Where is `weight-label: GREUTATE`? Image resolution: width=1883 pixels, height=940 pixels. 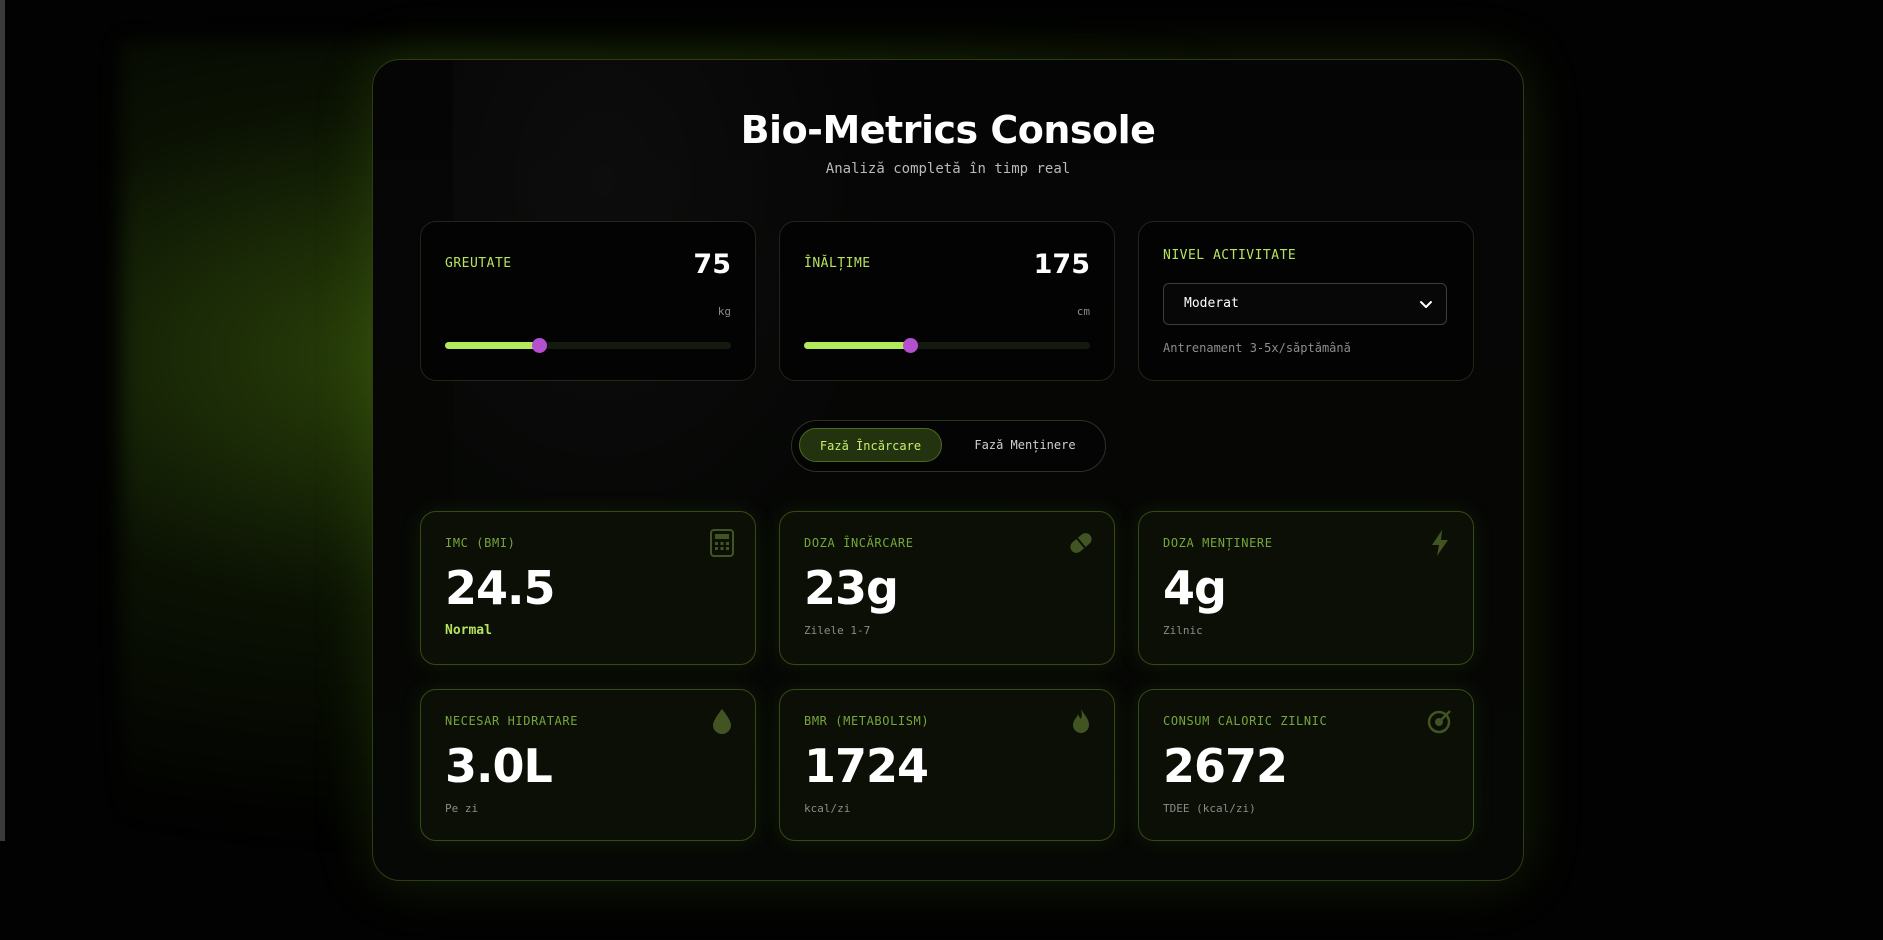
weight-label: GREUTATE is located at coordinates (478, 263).